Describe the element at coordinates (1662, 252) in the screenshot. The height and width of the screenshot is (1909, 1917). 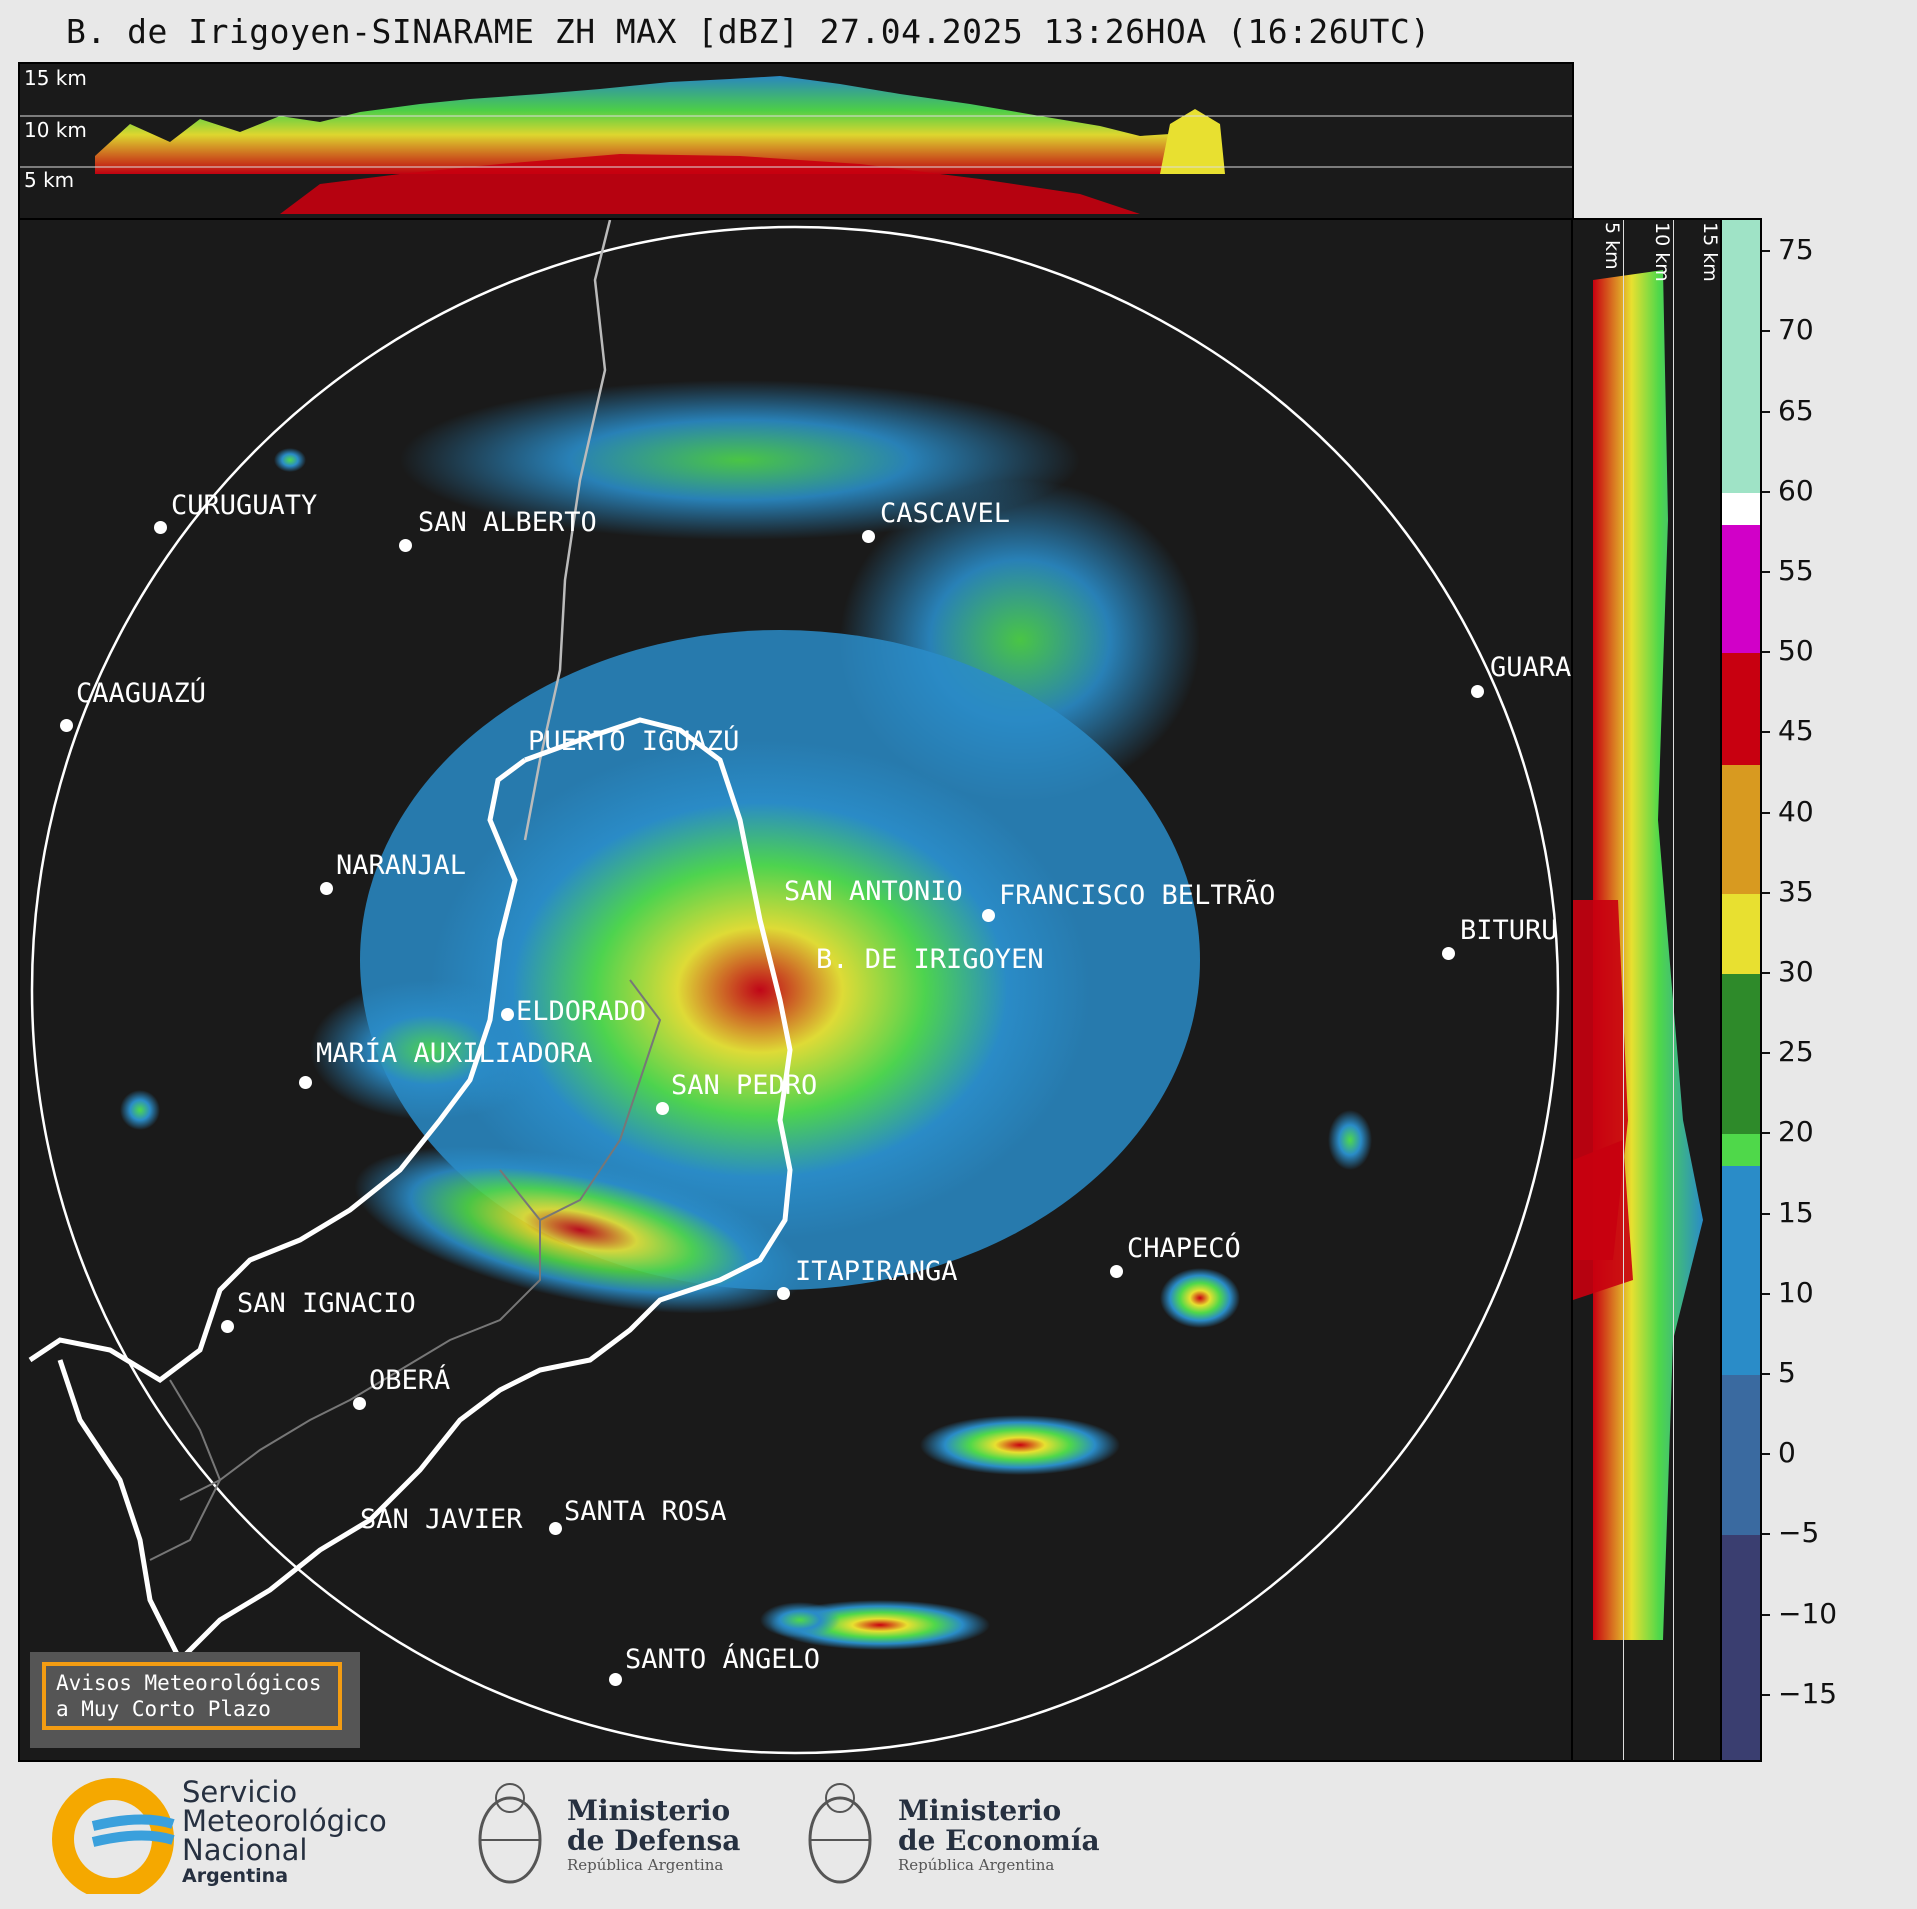
I see `side-label-10km: 10 km` at that location.